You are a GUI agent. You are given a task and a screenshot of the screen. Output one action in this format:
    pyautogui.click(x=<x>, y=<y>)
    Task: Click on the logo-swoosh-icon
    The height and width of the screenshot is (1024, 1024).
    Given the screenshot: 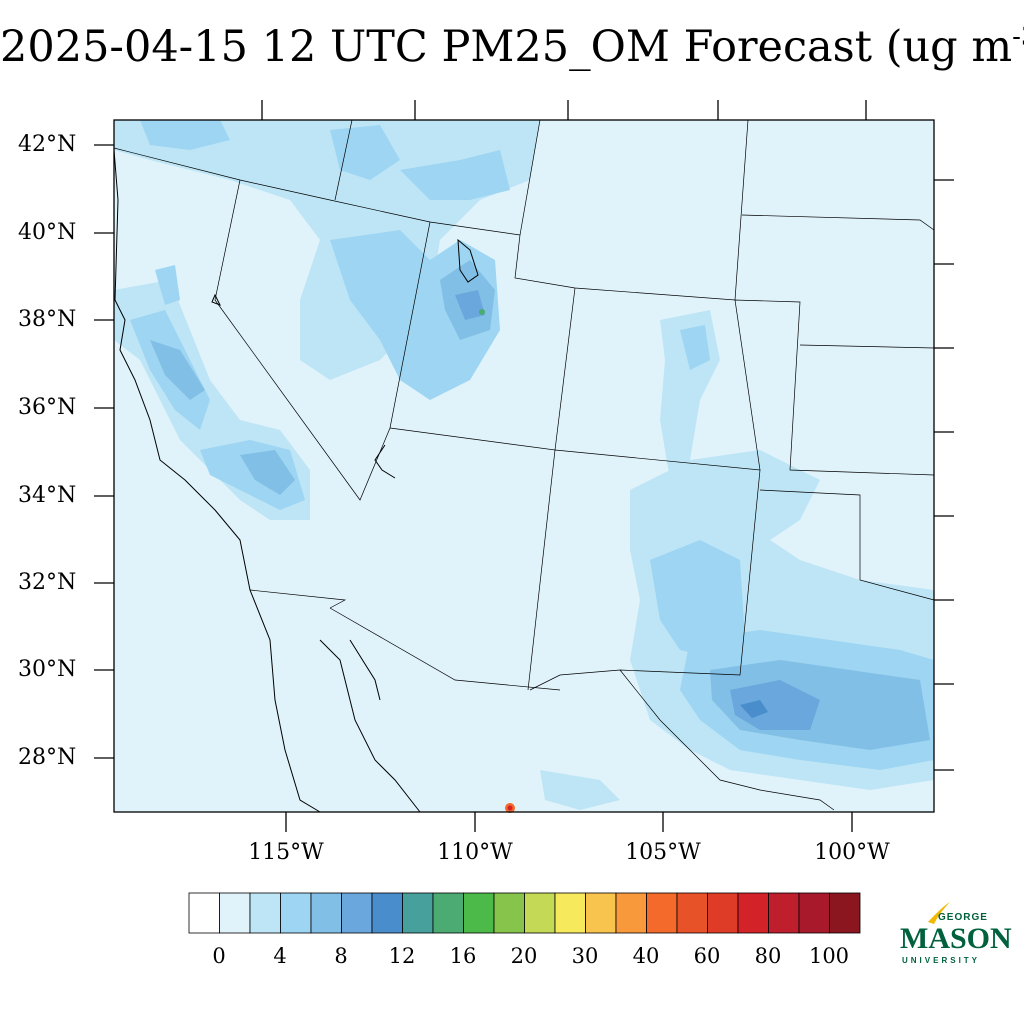 What is the action you would take?
    pyautogui.click(x=939, y=913)
    